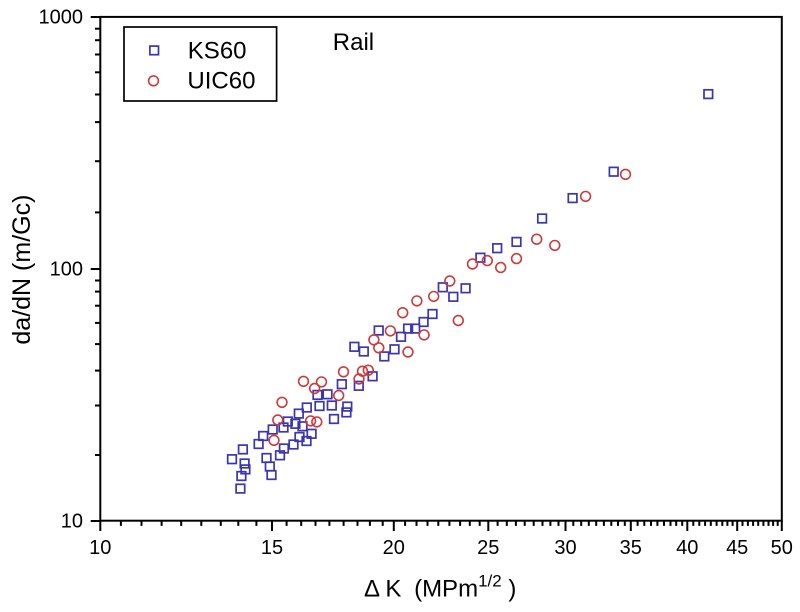 Image resolution: width=800 pixels, height=612 pixels. Describe the element at coordinates (488, 548) in the screenshot. I see `svg-text: 25` at that location.